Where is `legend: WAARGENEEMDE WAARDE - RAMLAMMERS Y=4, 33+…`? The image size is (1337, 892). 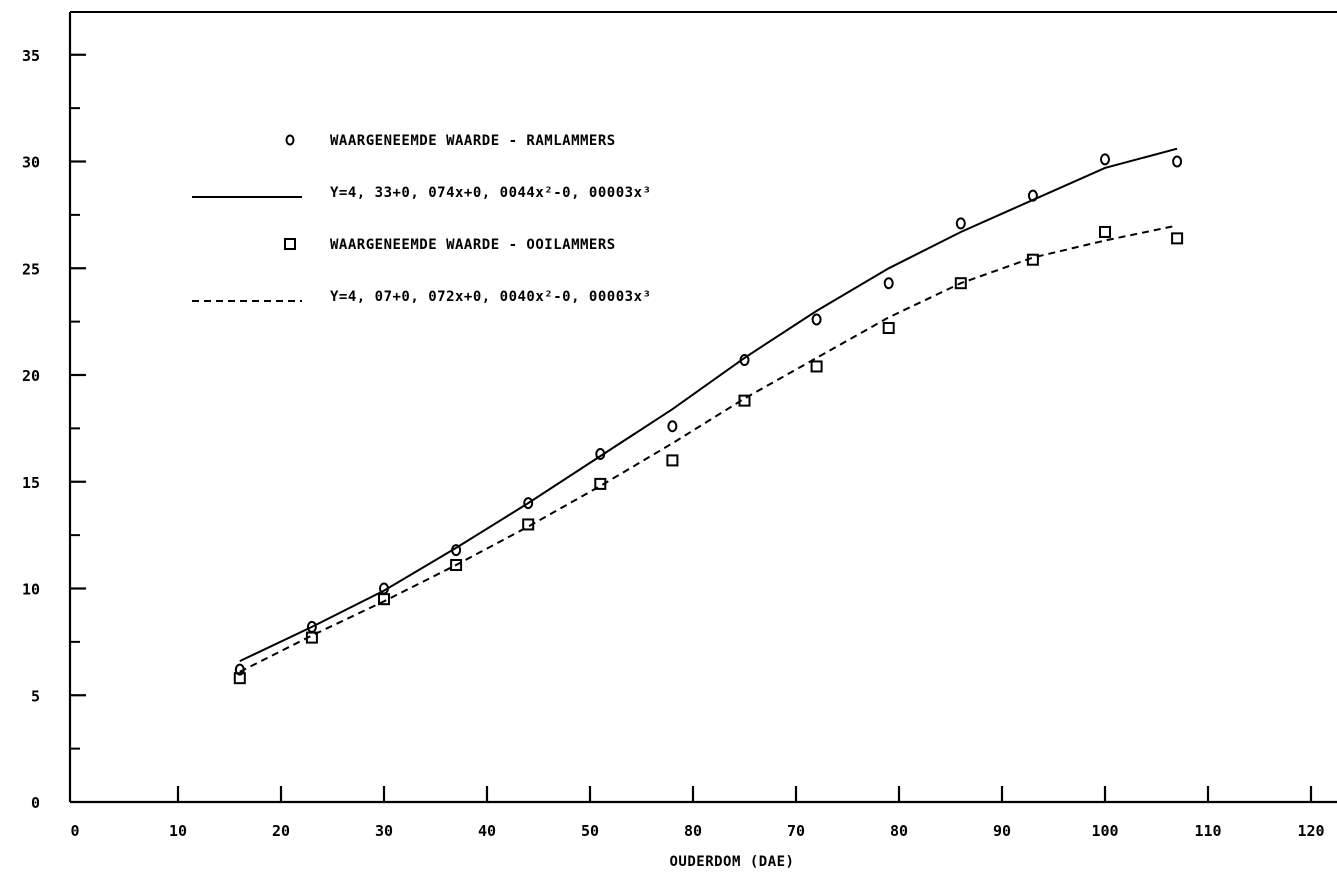 legend: WAARGENEEMDE WAARDE - RAMLAMMERS Y=4, 33+… is located at coordinates (421, 219).